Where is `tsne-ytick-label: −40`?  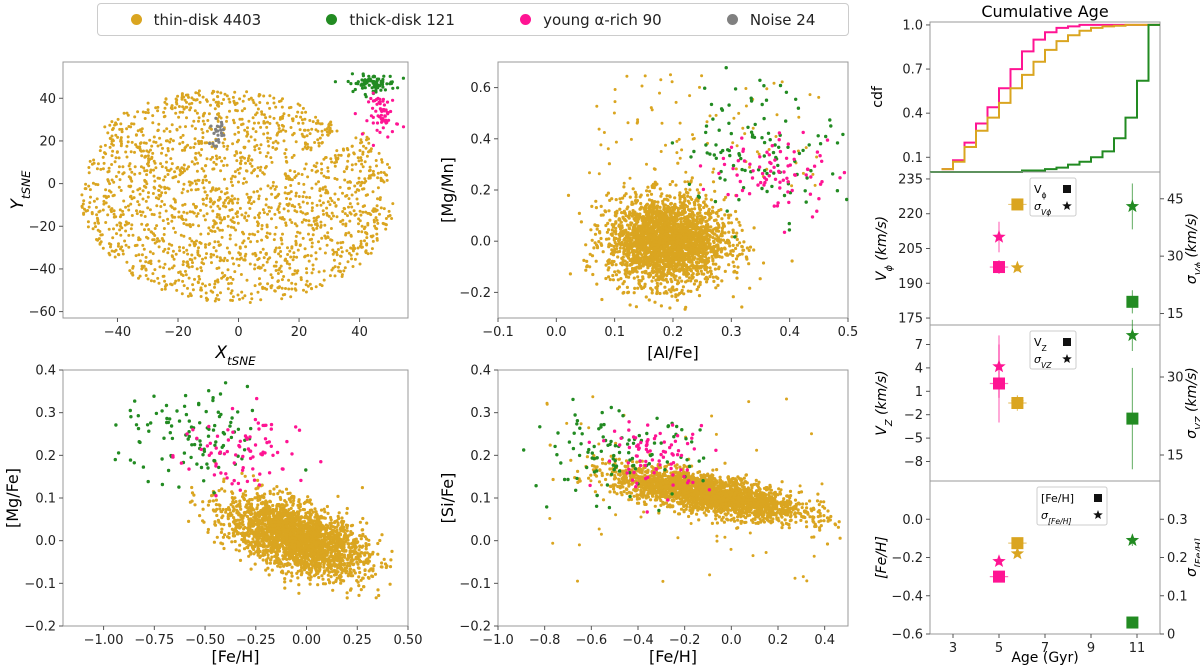 tsne-ytick-label: −40 is located at coordinates (42, 269).